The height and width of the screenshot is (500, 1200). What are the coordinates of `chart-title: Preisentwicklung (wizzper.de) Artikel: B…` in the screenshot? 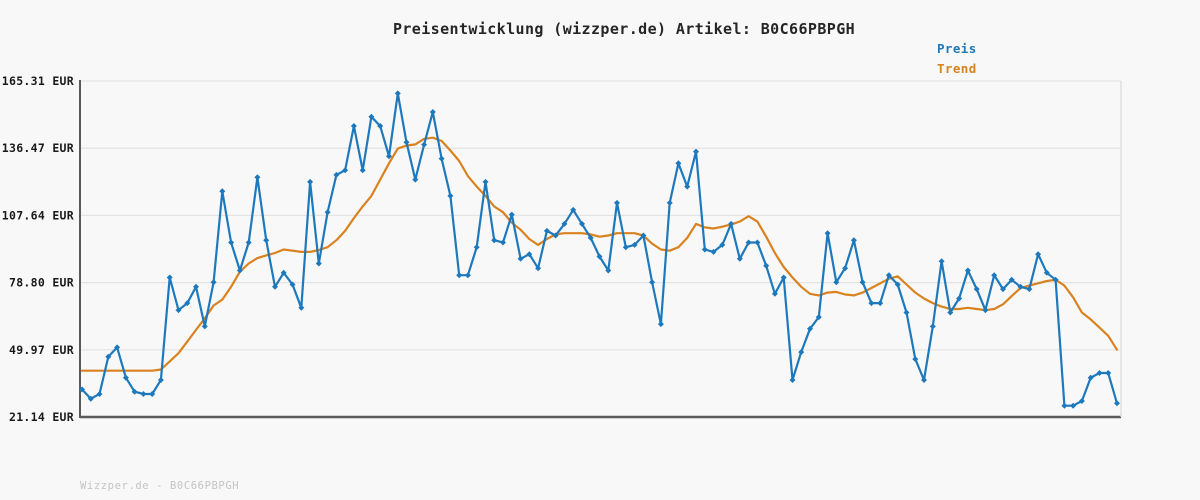 It's located at (624, 29).